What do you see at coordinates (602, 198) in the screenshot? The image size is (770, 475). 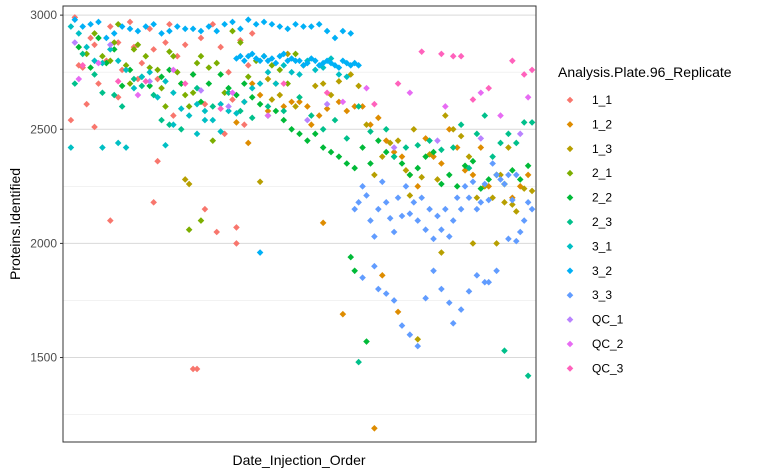 I see `legend-label-2-2: 2_2` at bounding box center [602, 198].